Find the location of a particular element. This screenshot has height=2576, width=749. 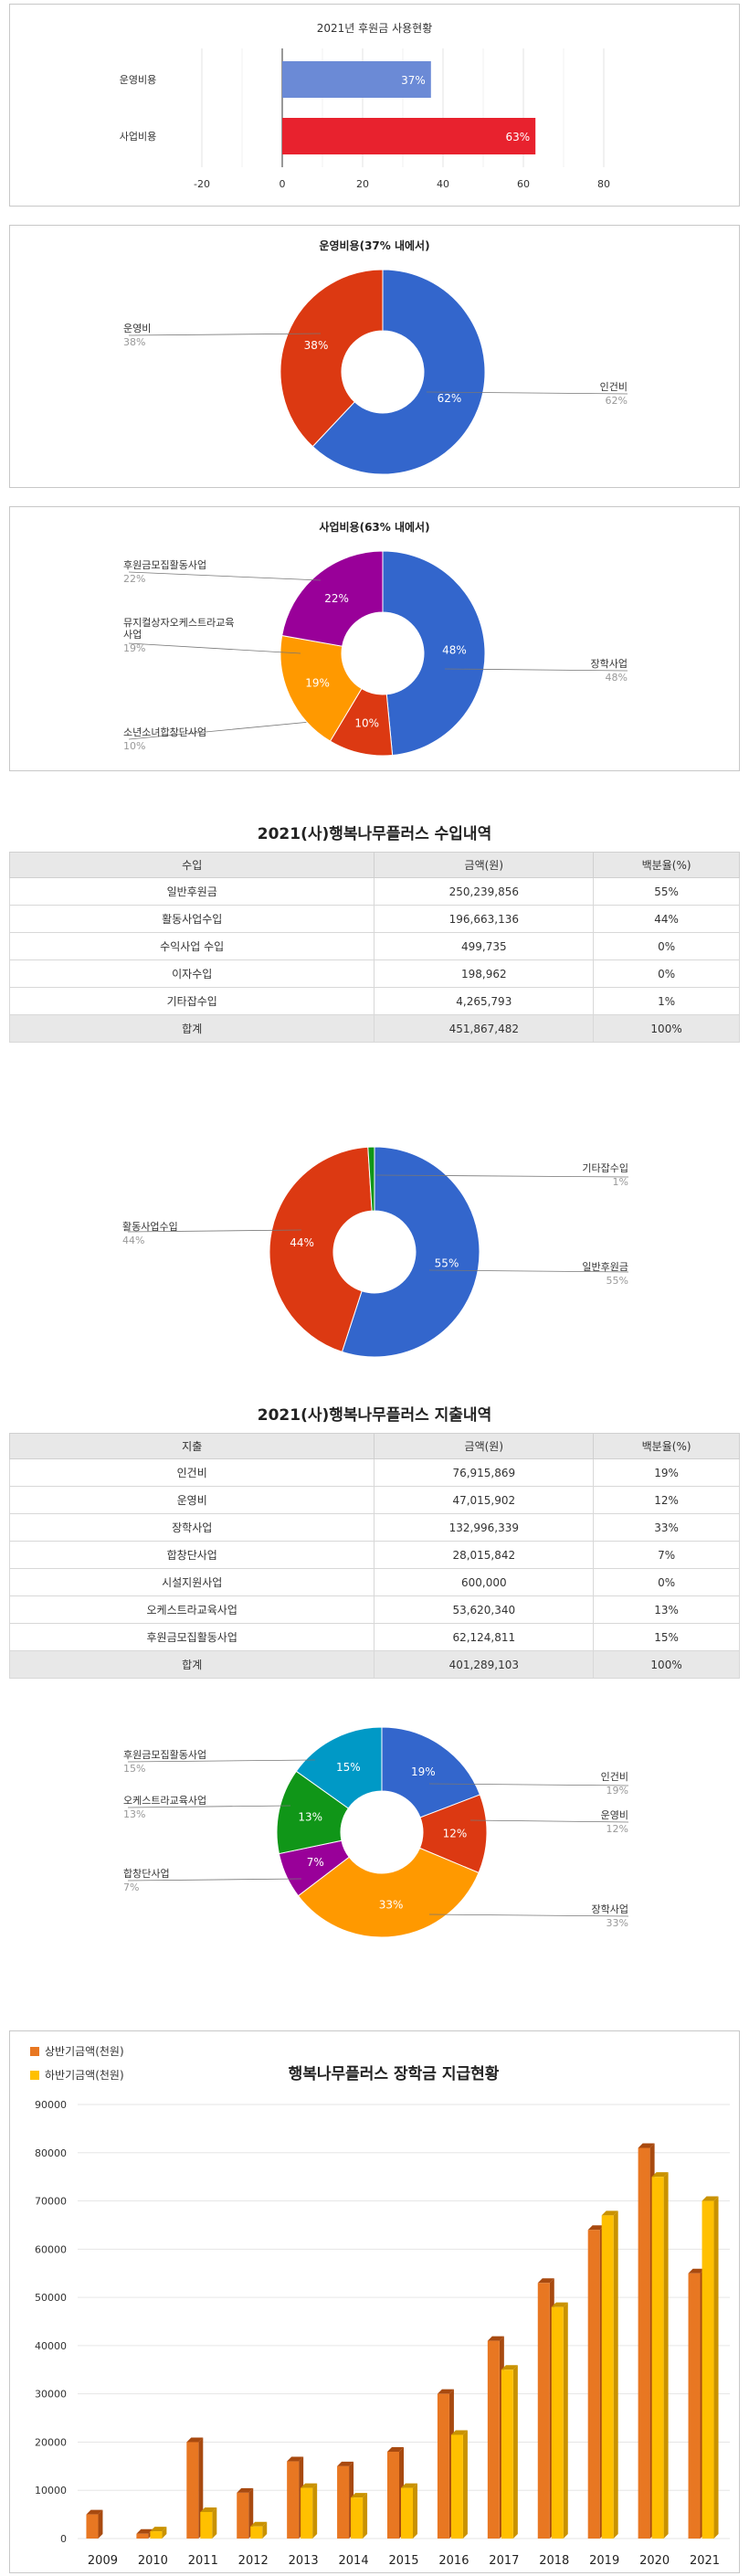

expense-cell-amount: 28,015,842 is located at coordinates (485, 1555).